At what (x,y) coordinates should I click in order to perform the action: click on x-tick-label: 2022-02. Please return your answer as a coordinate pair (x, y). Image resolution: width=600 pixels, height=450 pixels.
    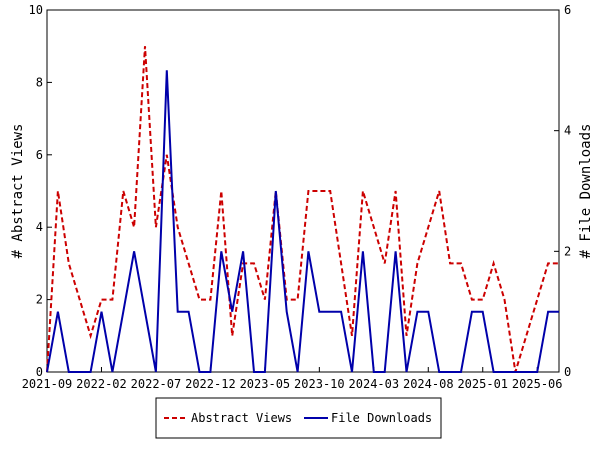
    Looking at the image, I should click on (101, 384).